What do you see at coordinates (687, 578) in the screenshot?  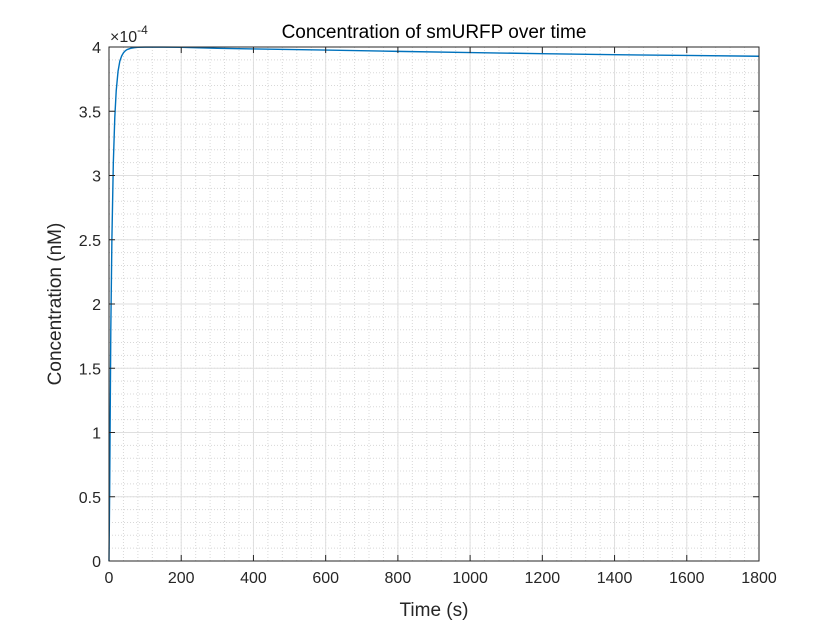 I see `x-tick-label: 1600` at bounding box center [687, 578].